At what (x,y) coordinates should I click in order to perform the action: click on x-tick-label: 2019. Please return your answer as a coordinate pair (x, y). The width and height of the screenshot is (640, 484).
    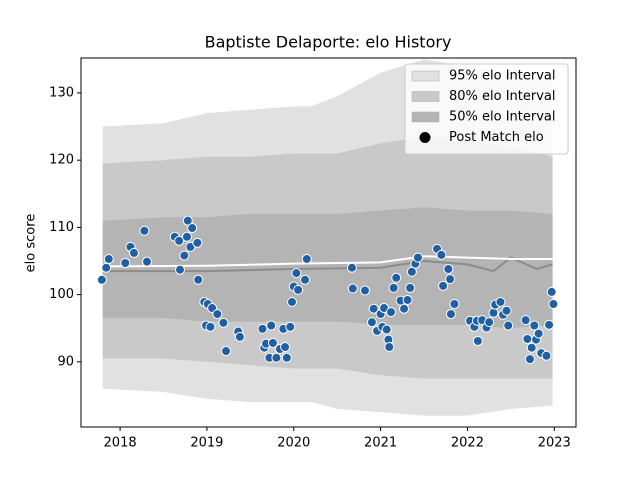
    Looking at the image, I should click on (206, 443).